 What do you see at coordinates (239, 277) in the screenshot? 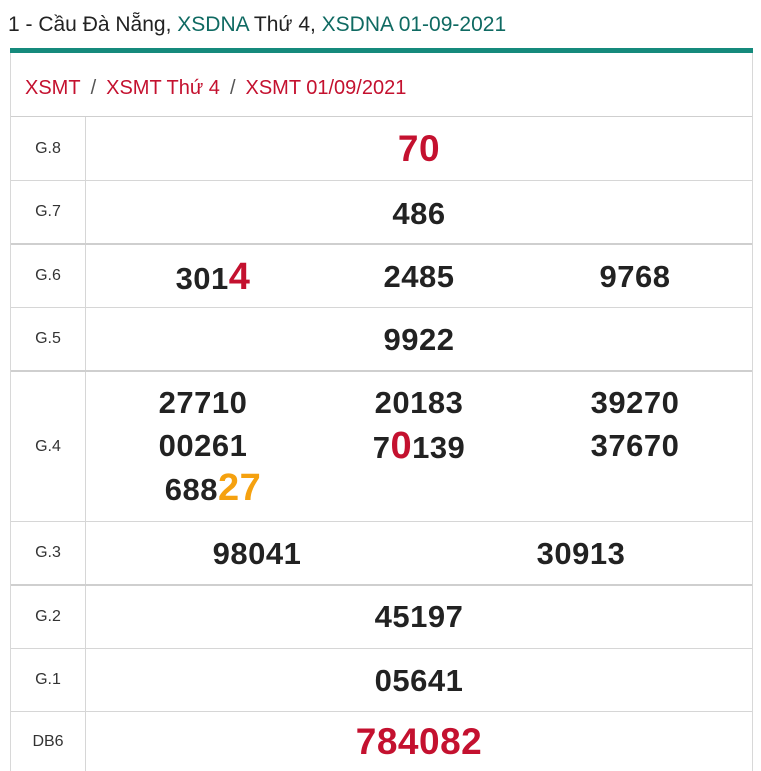
I see `number-highlight: 4` at bounding box center [239, 277].